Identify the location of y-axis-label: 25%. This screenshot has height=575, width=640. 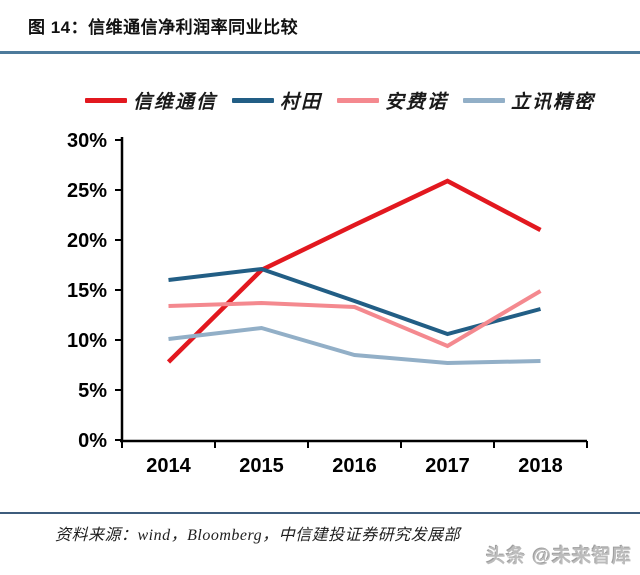
(87, 191).